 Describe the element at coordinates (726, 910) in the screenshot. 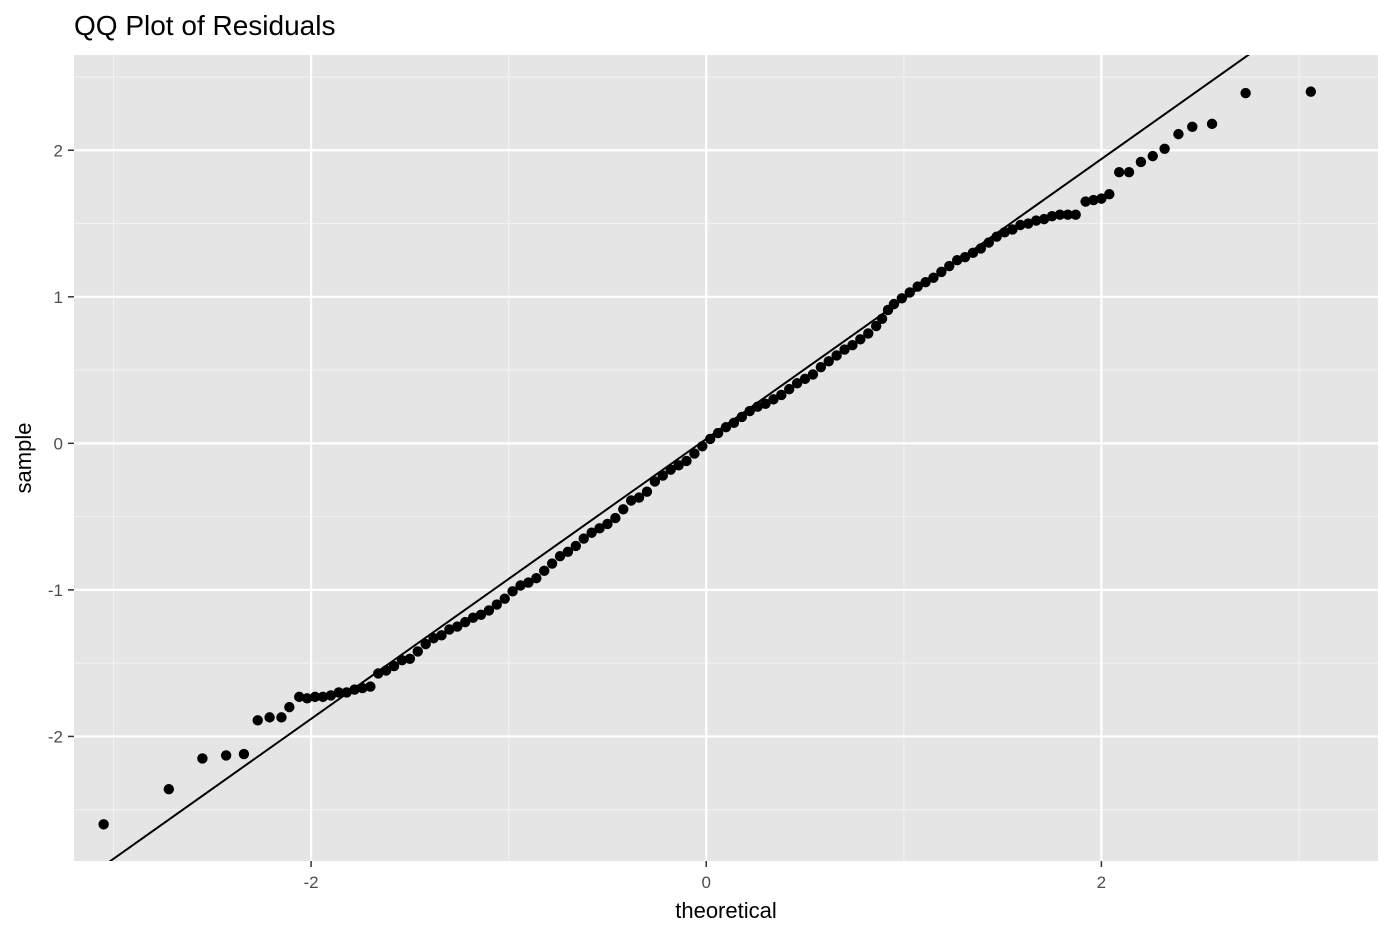

I see `x-axis-title: theoretical` at that location.